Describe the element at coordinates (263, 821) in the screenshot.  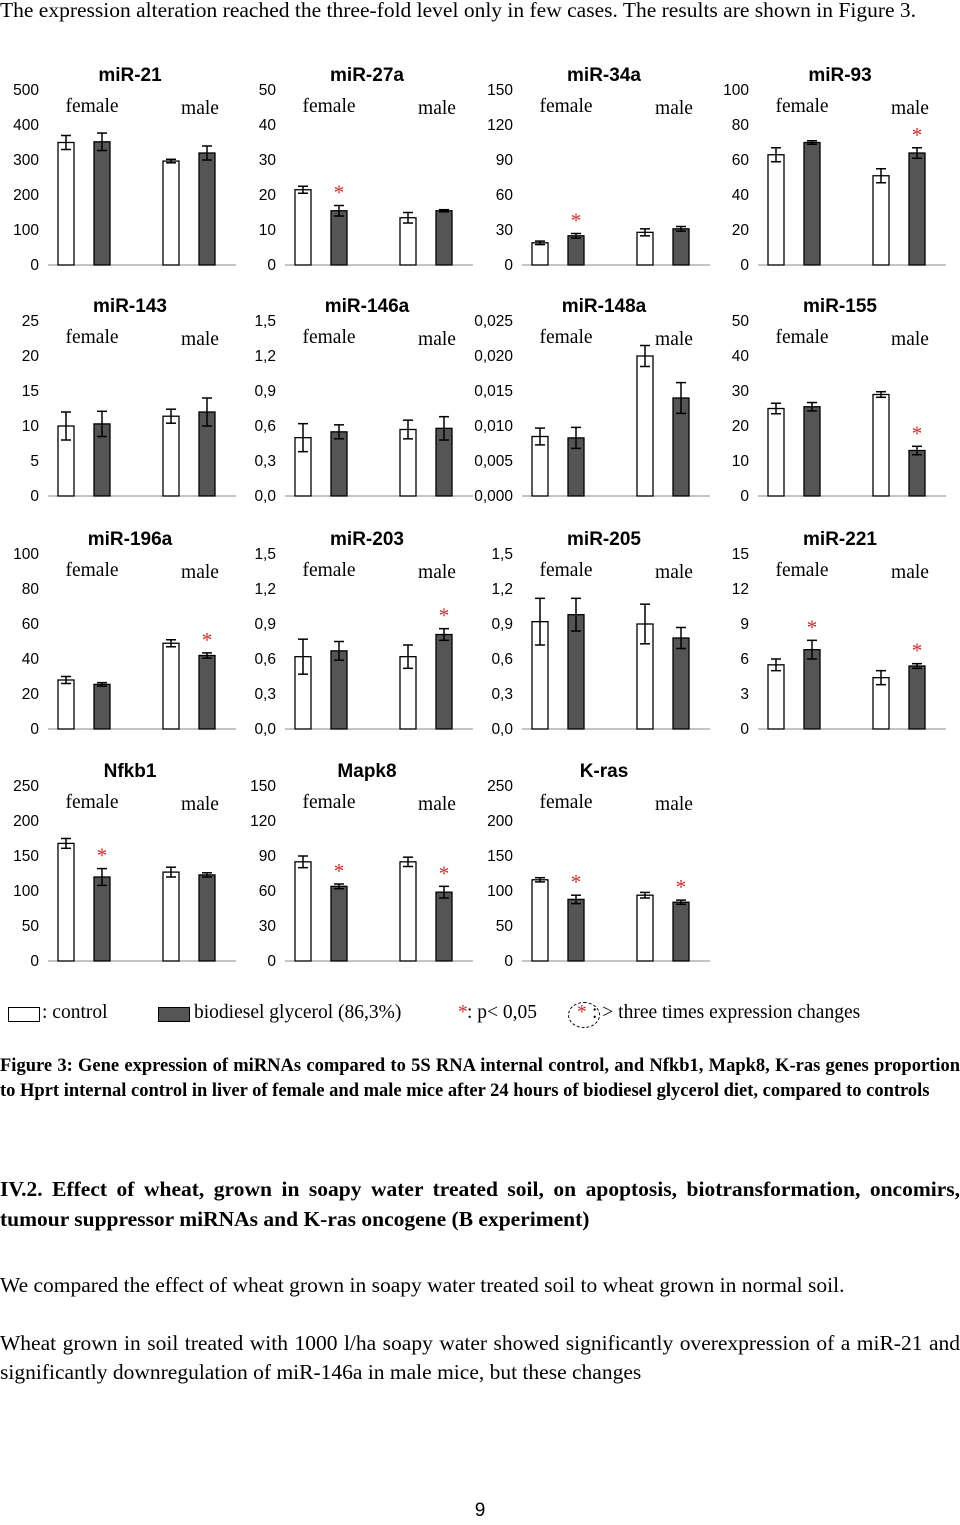
I see `y-tick-label: 120` at that location.